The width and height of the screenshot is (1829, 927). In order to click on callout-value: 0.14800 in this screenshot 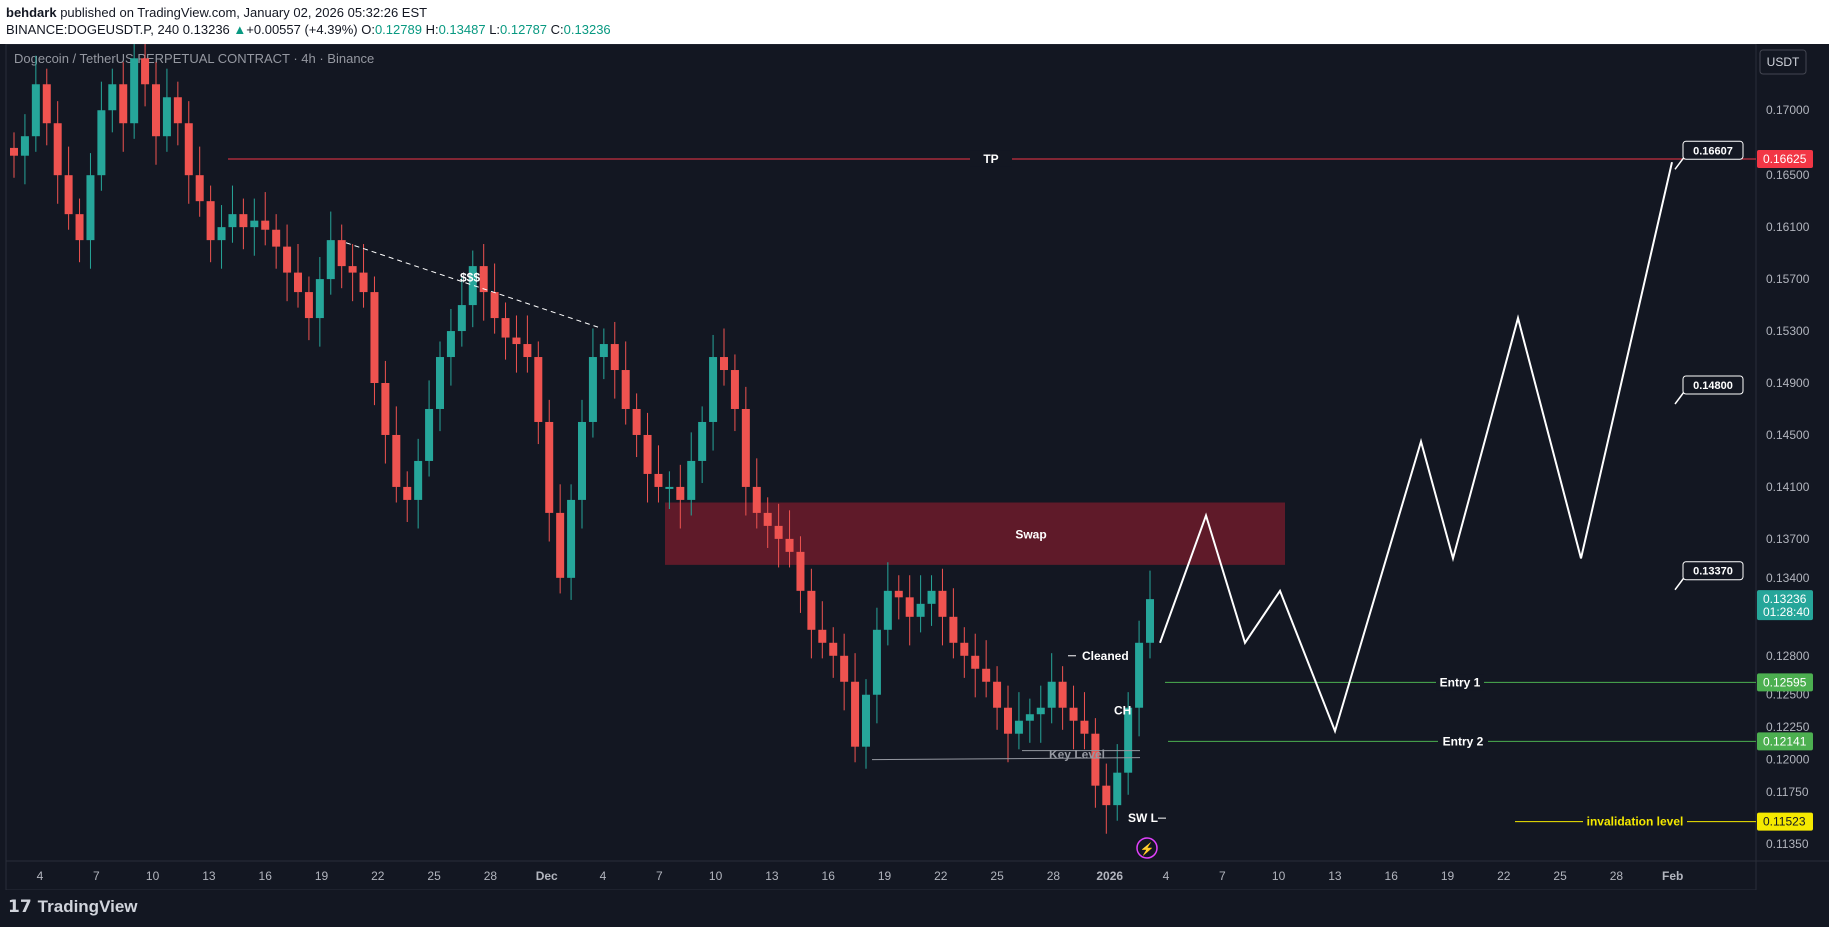, I will do `click(1713, 386)`.